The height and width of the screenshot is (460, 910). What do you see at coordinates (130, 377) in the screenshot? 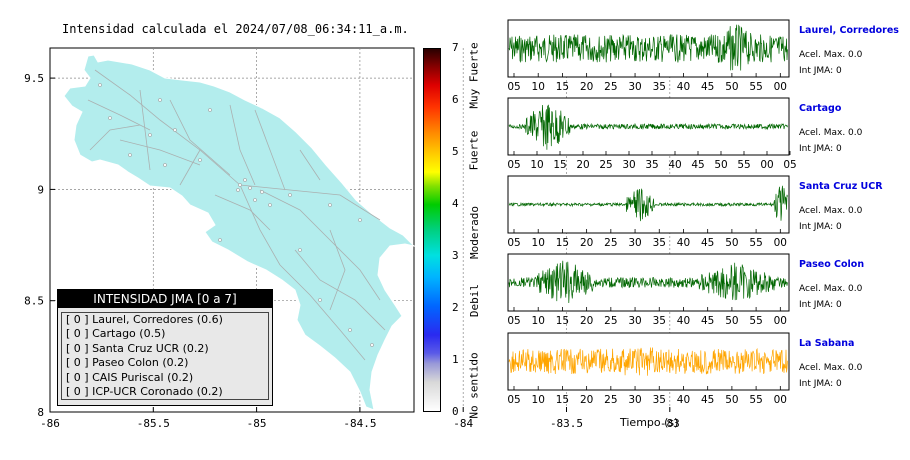
I see `legend-row: [ 0 ] CAIS Puriscal (0.2)` at bounding box center [130, 377].